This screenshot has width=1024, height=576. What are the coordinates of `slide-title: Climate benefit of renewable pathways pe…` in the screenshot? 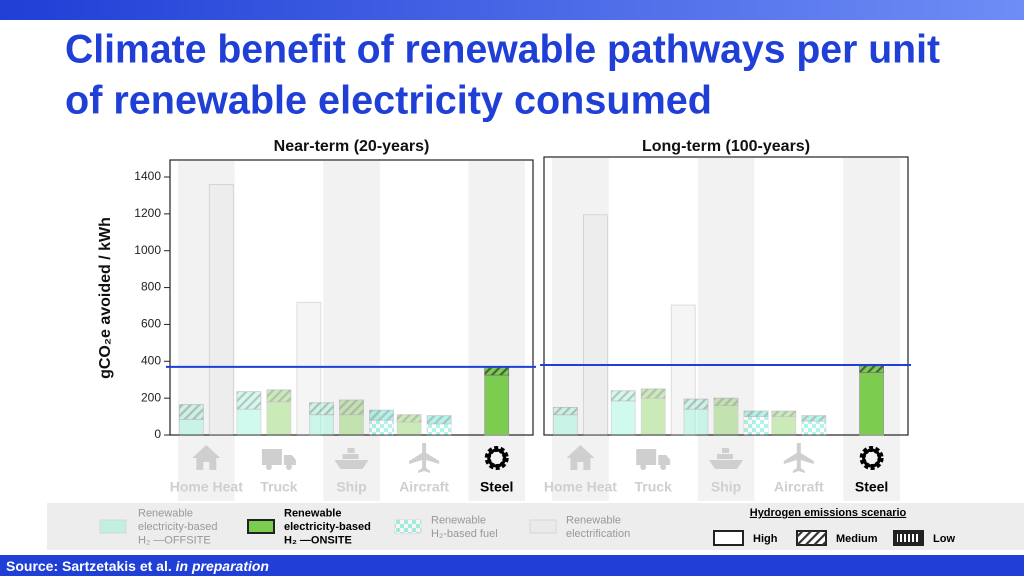 It's located at (502, 50).